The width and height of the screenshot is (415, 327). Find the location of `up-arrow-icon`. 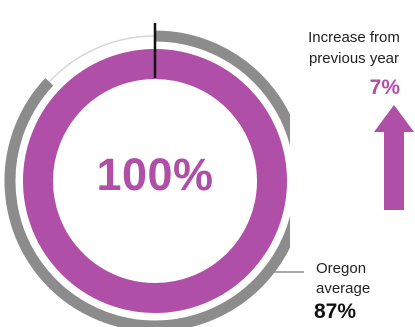

up-arrow-icon is located at coordinates (394, 157).